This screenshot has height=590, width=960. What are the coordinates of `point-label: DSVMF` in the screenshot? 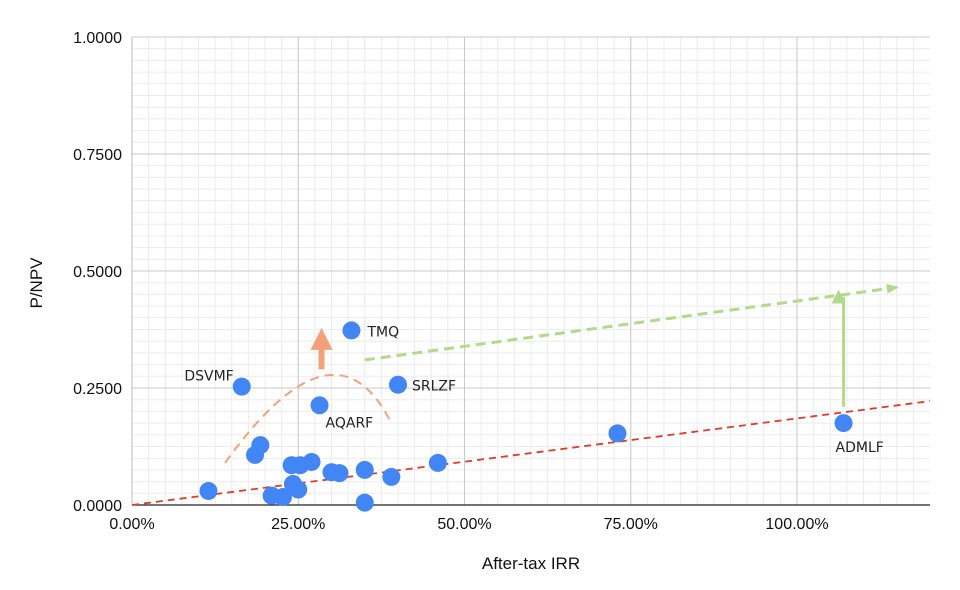 It's located at (208, 377).